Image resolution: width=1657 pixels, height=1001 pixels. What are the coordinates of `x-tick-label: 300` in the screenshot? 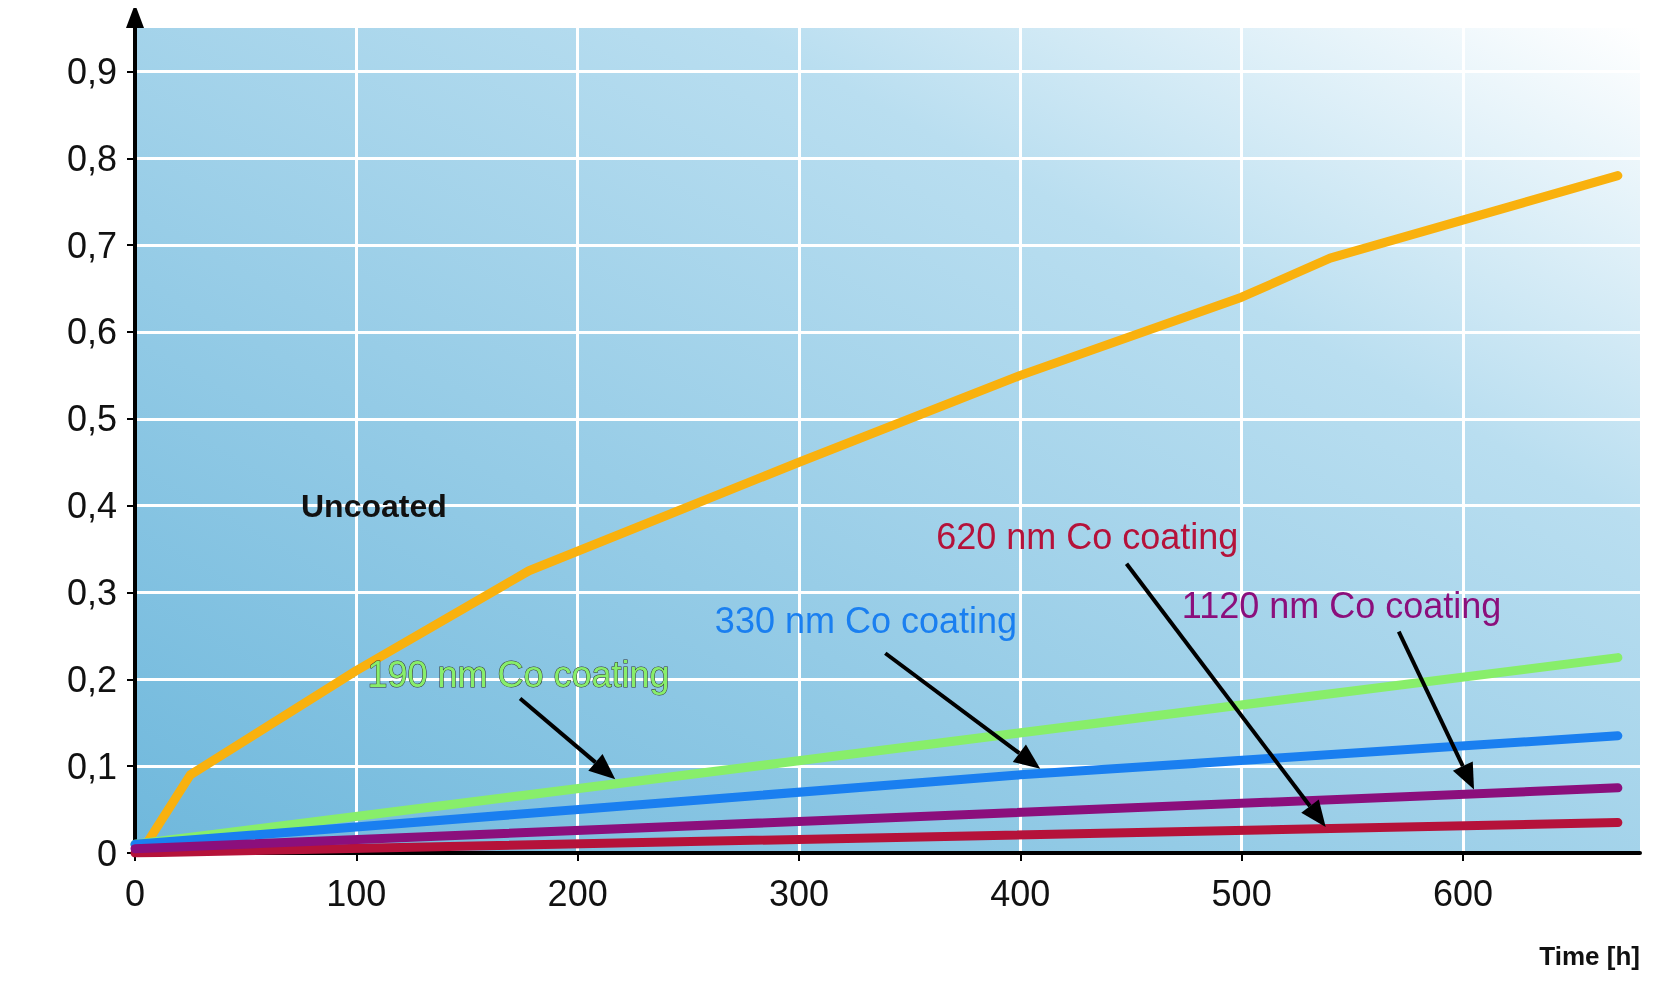 It's located at (799, 893).